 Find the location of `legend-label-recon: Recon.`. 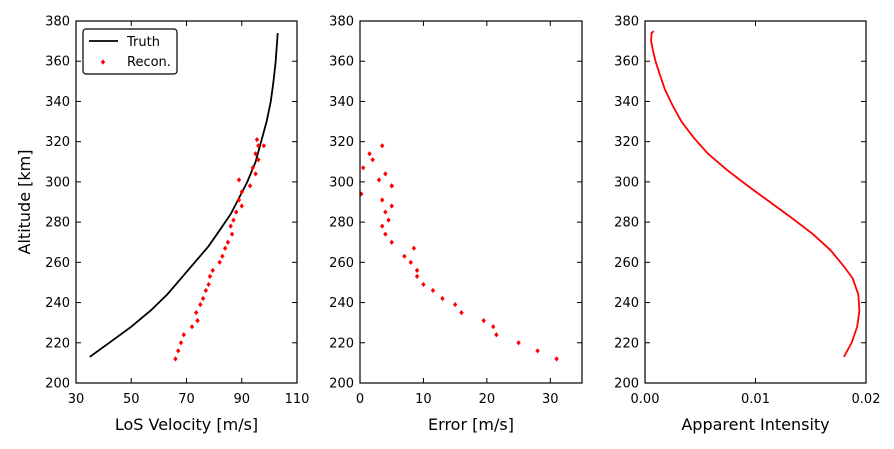

legend-label-recon: Recon. is located at coordinates (149, 62).